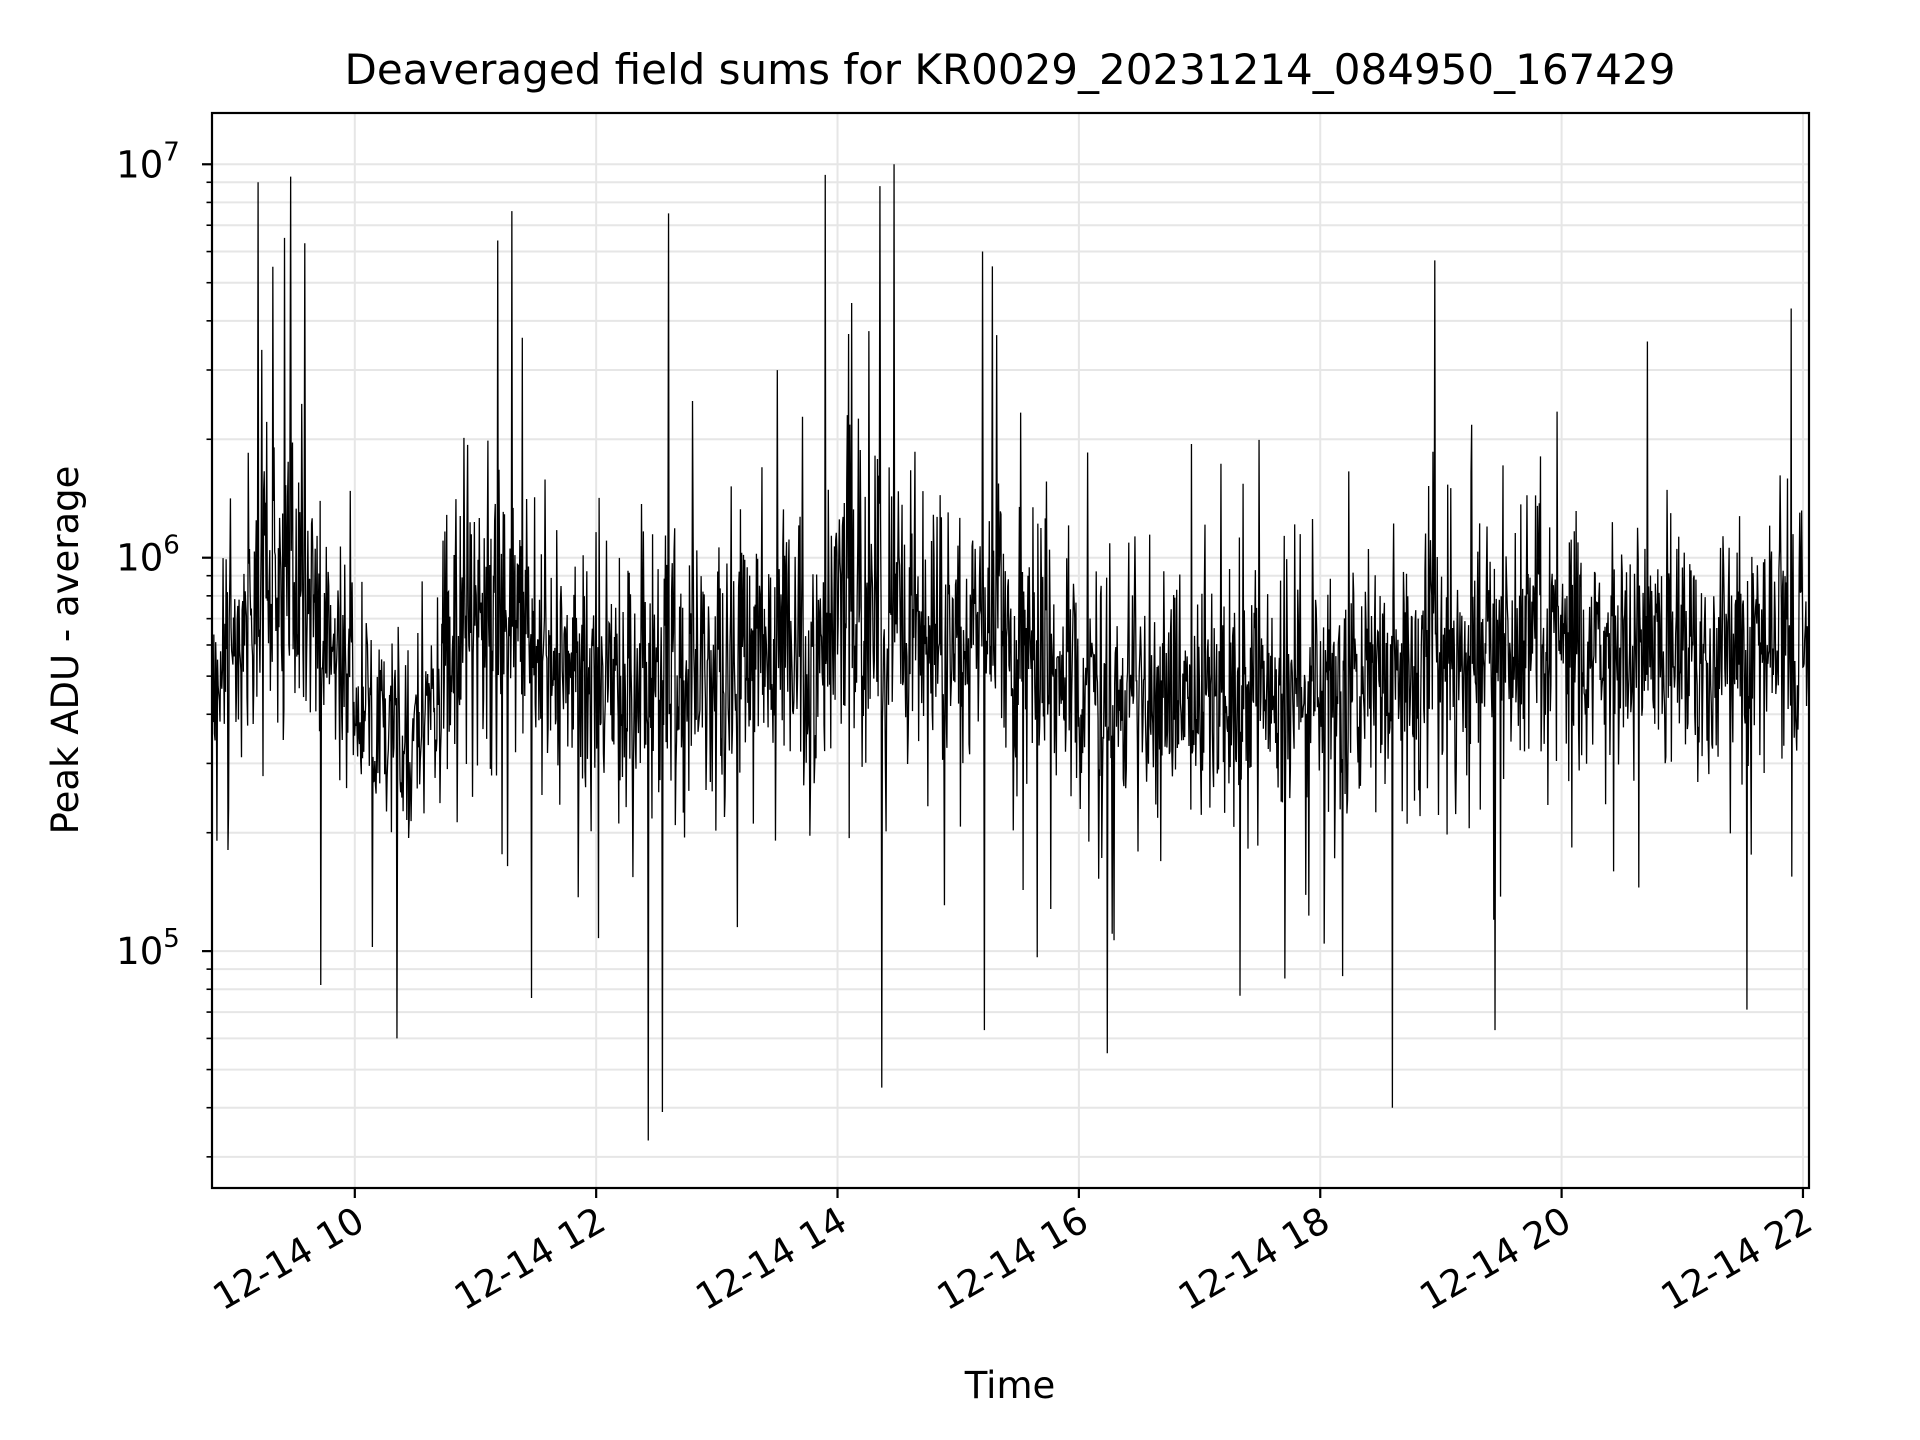 The width and height of the screenshot is (1920, 1440). Describe the element at coordinates (171, 152) in the screenshot. I see `y-tick-exponent: 7` at that location.